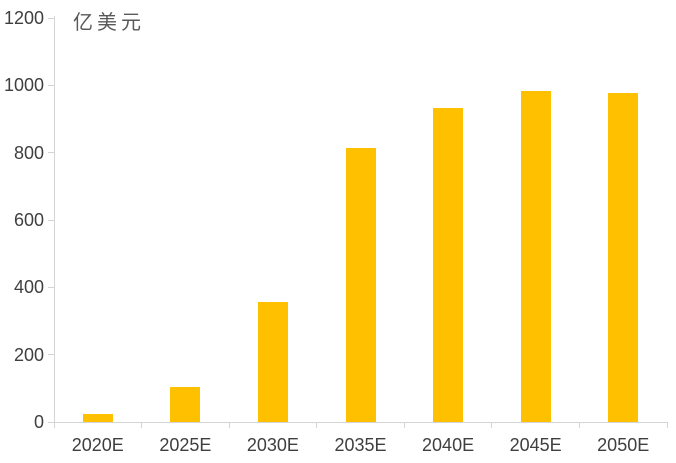 The width and height of the screenshot is (676, 463). Describe the element at coordinates (28, 152) in the screenshot. I see `y-tick-label: 800` at that location.